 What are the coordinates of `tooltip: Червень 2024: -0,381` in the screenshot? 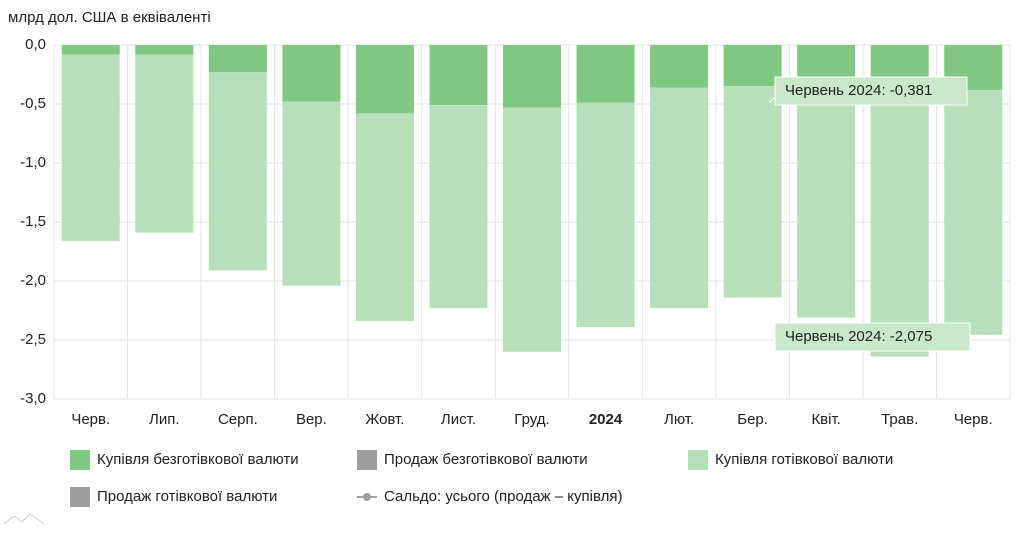 It's located at (868, 91).